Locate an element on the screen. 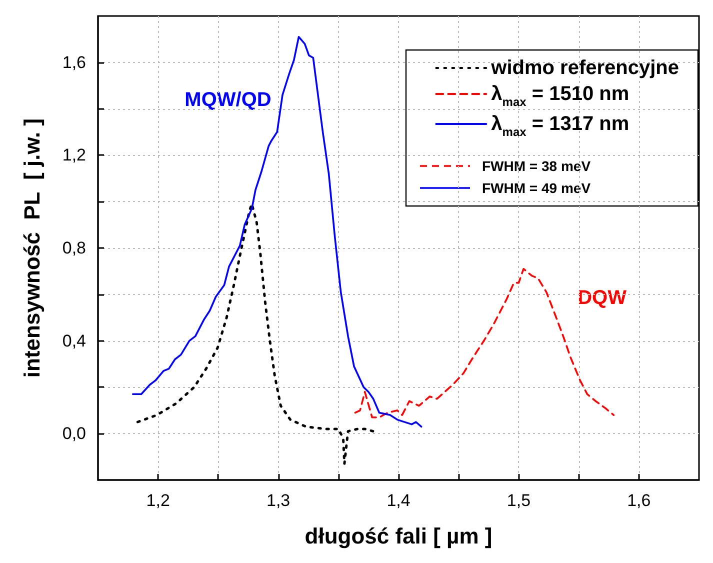 The image size is (713, 563). annotation: FWHM = 49 meV is located at coordinates (537, 188).